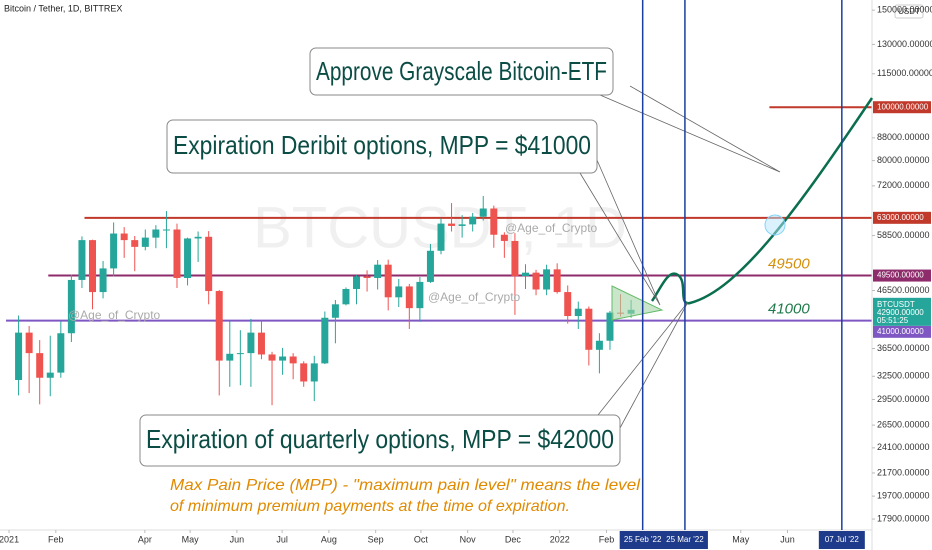 The height and width of the screenshot is (550, 932). I want to click on x-tick-label: Aug, so click(329, 539).